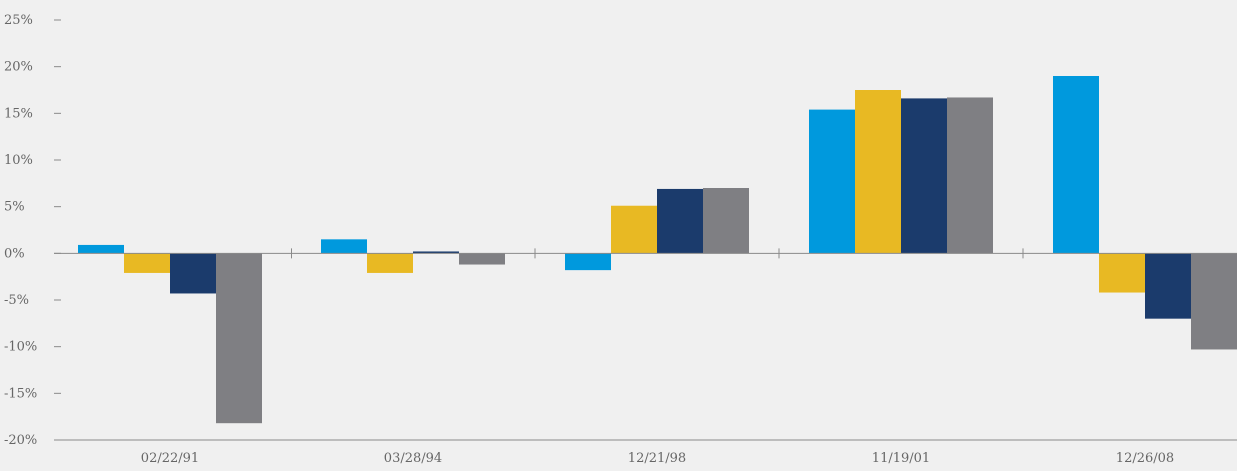  Describe the element at coordinates (18, 67) in the screenshot. I see `y-tick-label: 20%` at that location.